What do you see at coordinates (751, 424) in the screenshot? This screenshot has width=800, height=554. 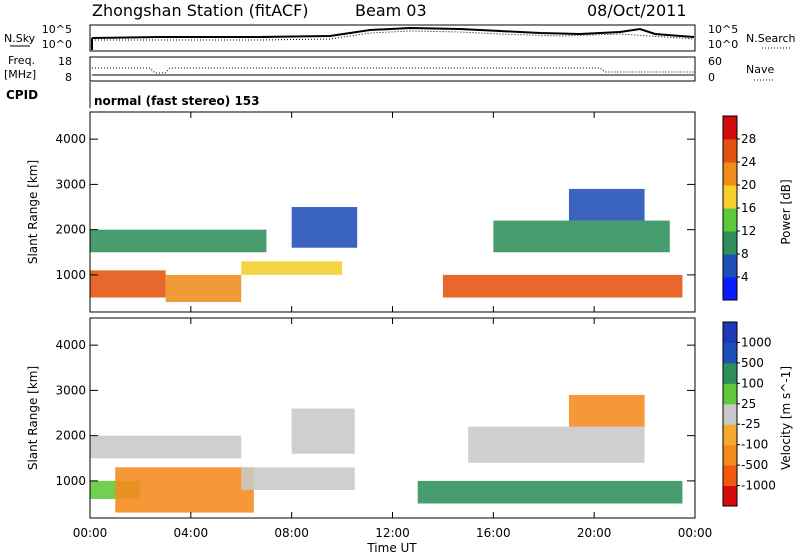 I see `colorbar-tick-label: -25` at bounding box center [751, 424].